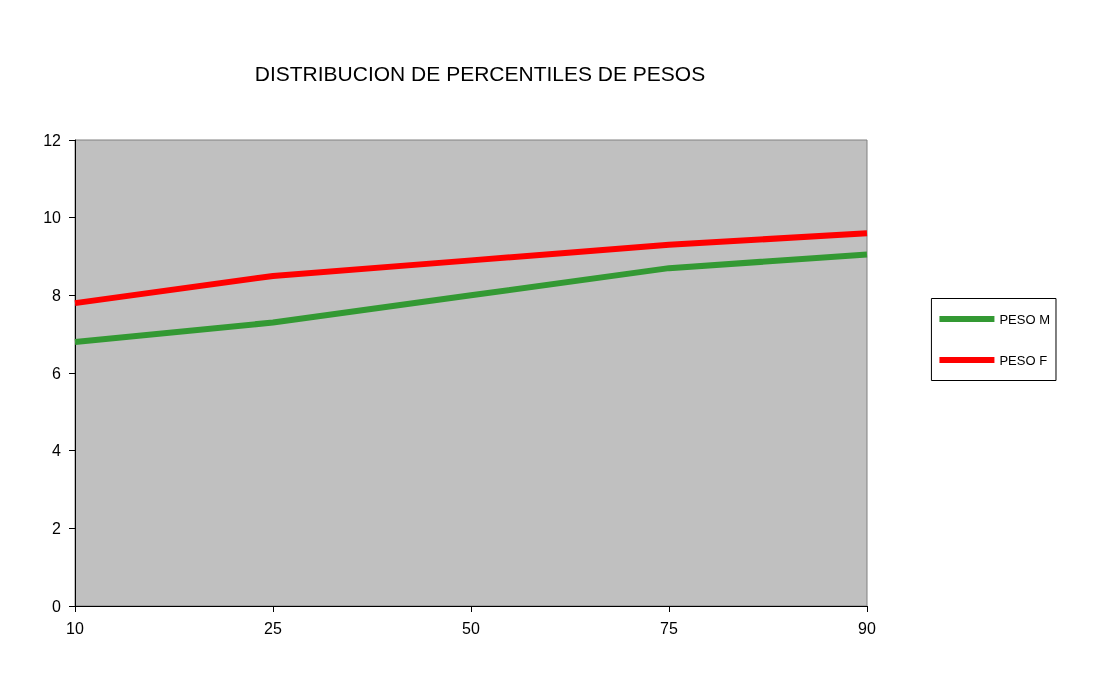  I want to click on y-tick-label: 8, so click(57, 295).